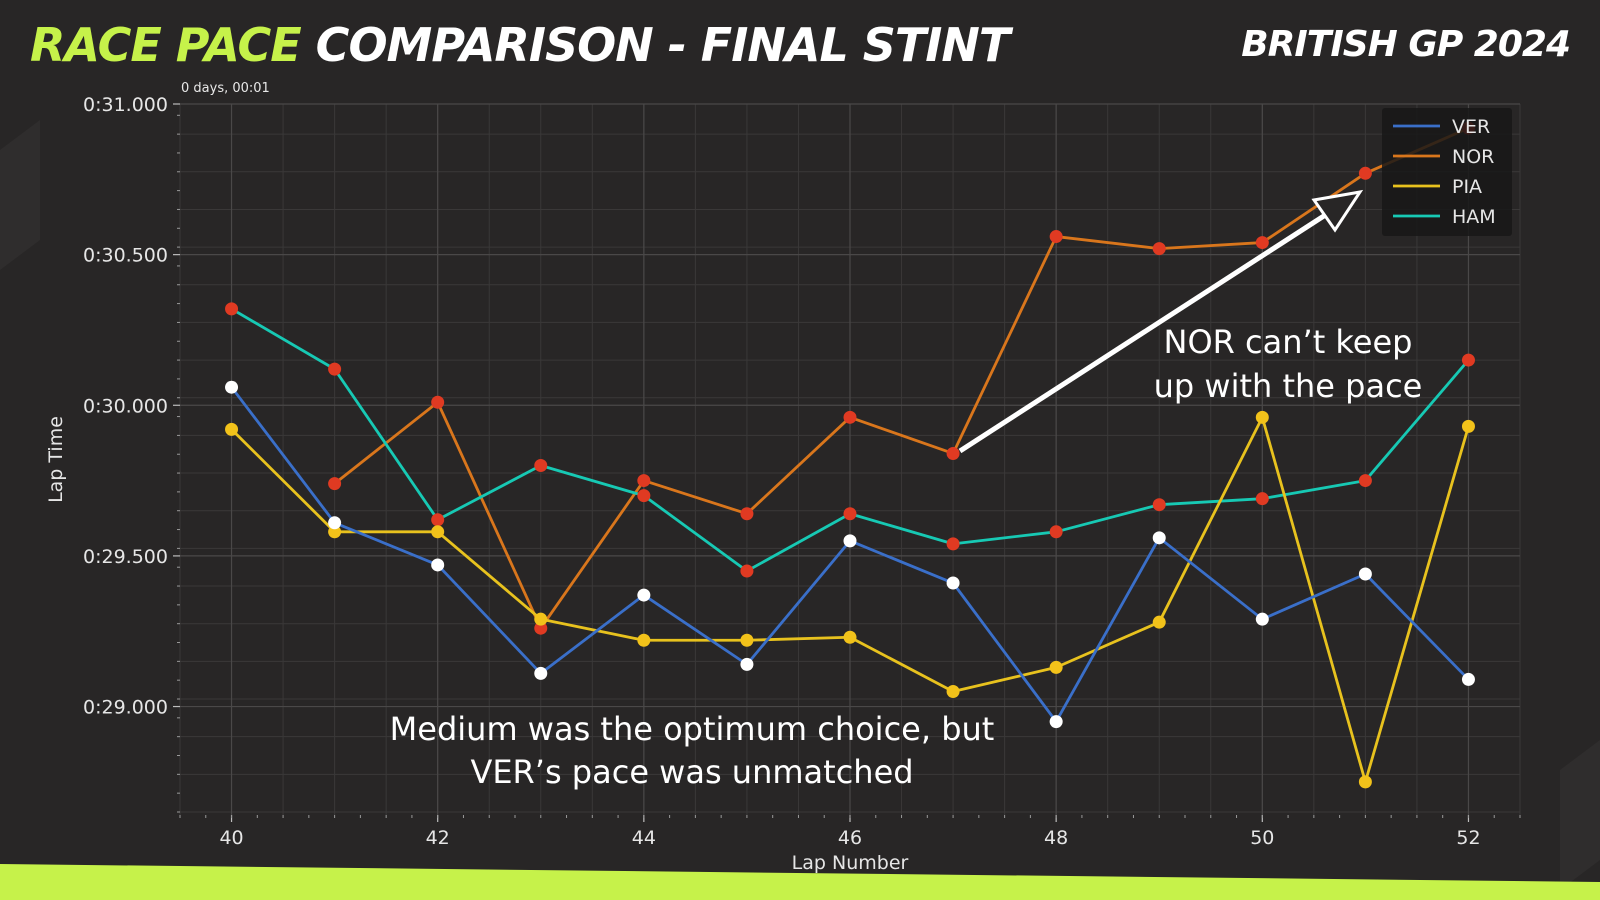 This screenshot has height=900, width=1600. Describe the element at coordinates (1262, 838) in the screenshot. I see `x-tick-label: 50` at that location.